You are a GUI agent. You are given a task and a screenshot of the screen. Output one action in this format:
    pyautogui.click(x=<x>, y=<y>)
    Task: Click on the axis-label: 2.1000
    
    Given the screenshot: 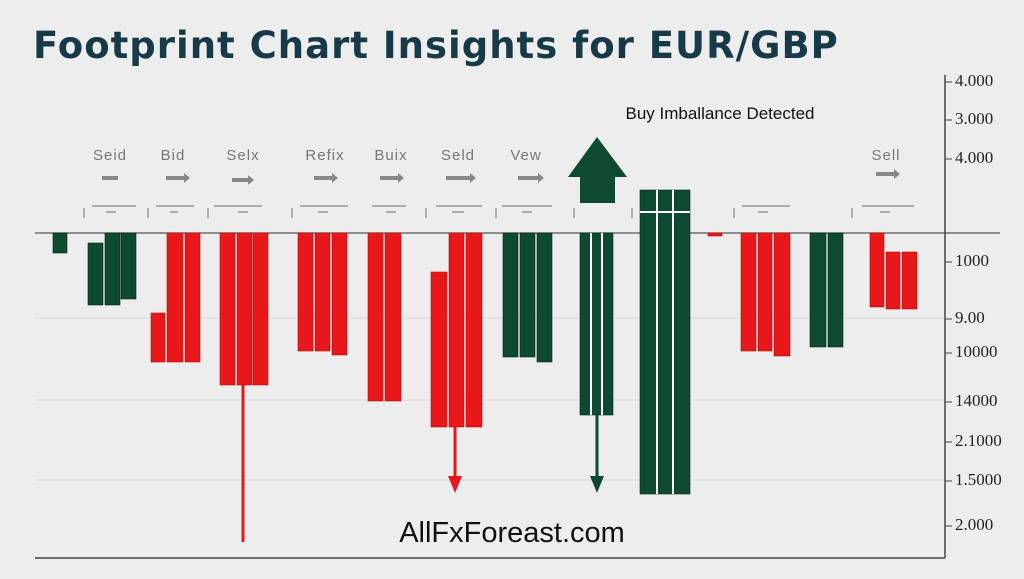 What is the action you would take?
    pyautogui.click(x=978, y=440)
    